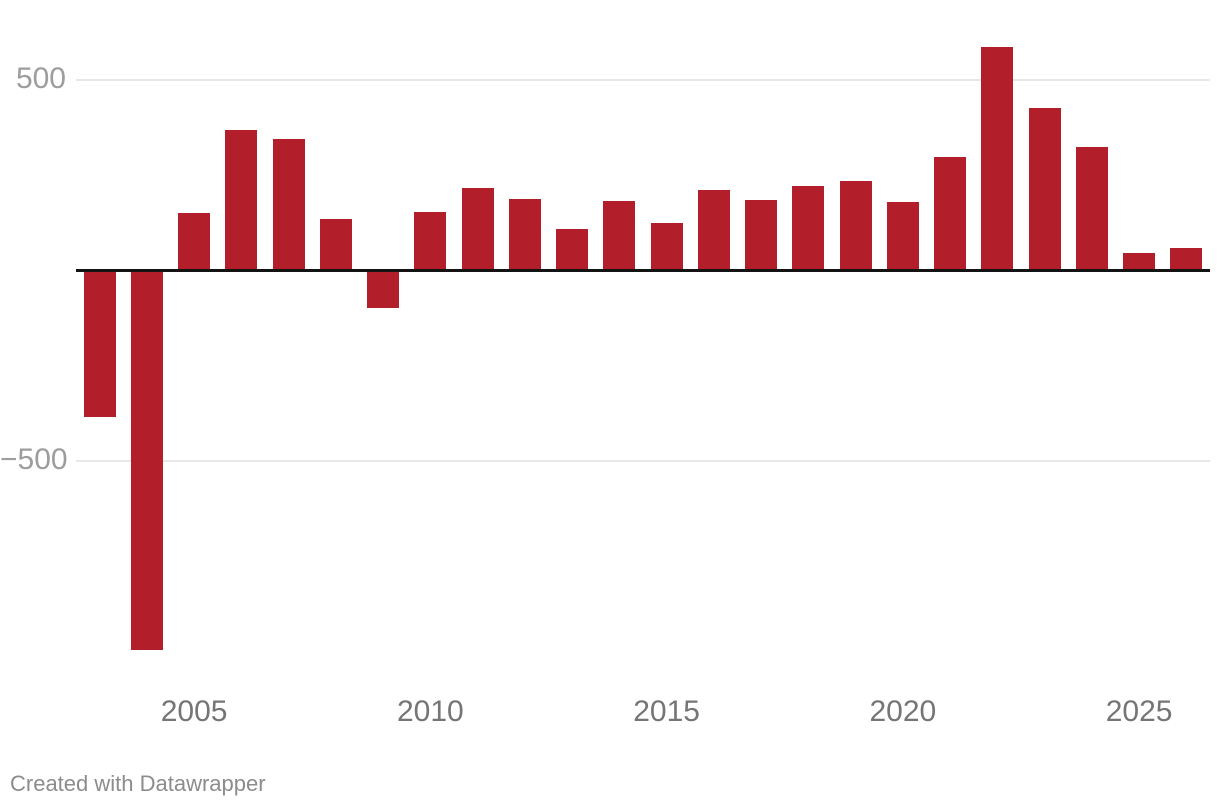  Describe the element at coordinates (713, 229) in the screenshot. I see `bar-2016` at that location.